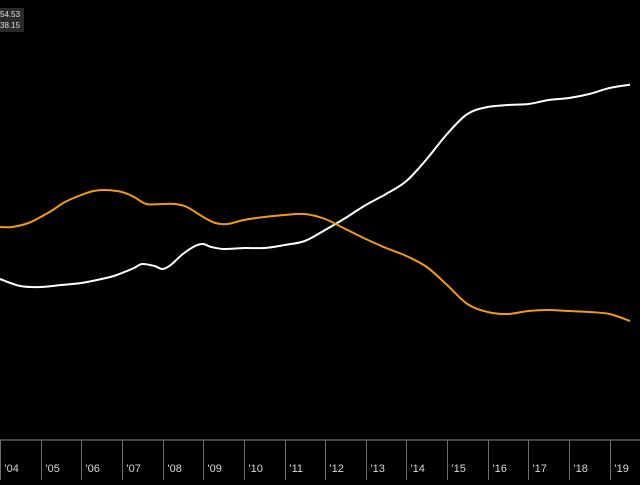  I want to click on x-tick-label: '05, so click(53, 469).